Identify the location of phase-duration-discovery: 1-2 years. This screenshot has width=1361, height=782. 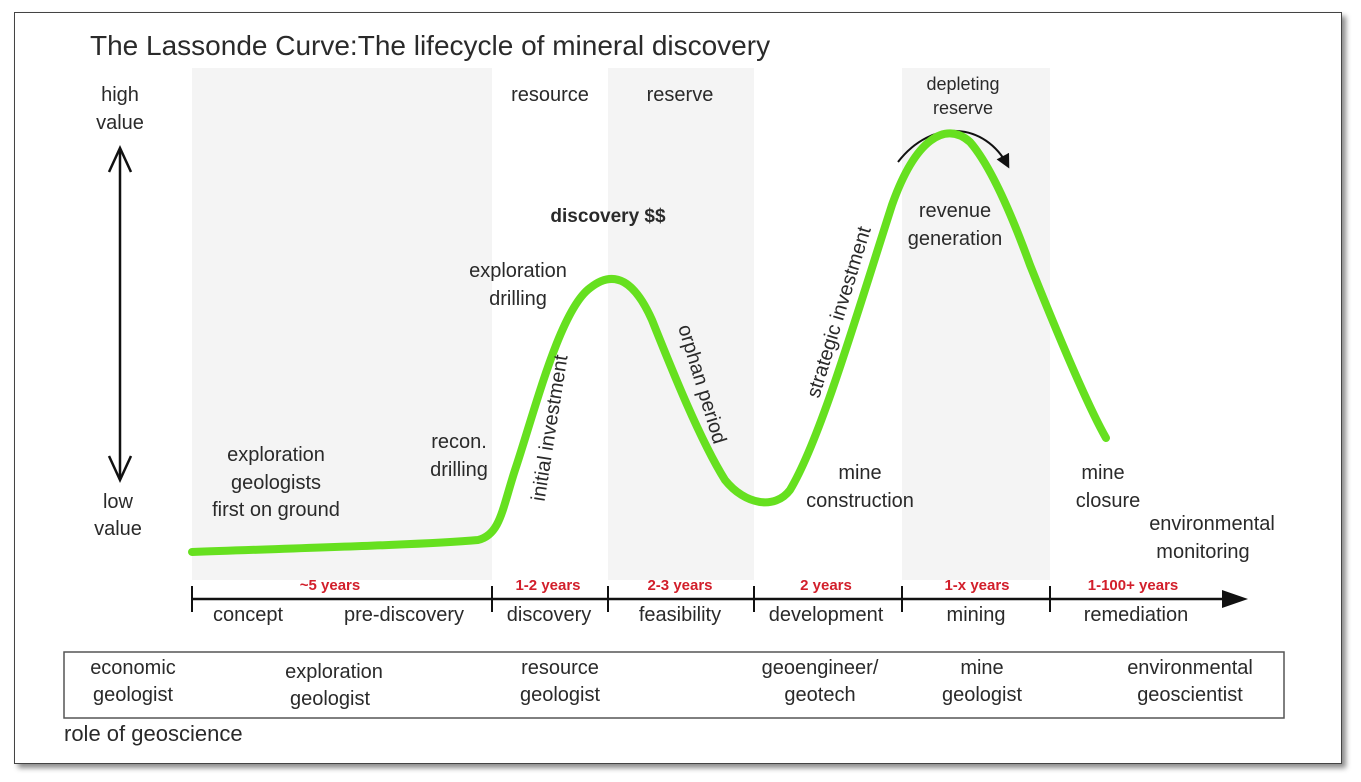
(547, 585).